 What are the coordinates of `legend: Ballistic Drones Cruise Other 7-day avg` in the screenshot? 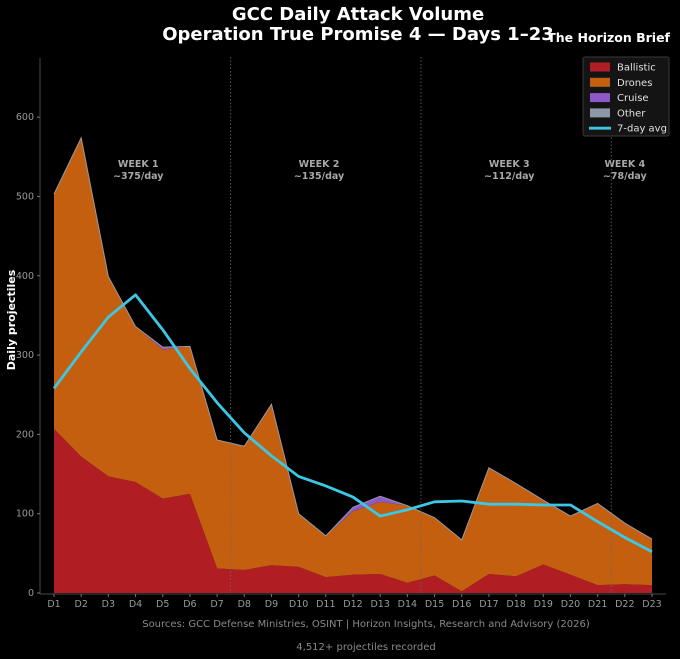 It's located at (626, 96).